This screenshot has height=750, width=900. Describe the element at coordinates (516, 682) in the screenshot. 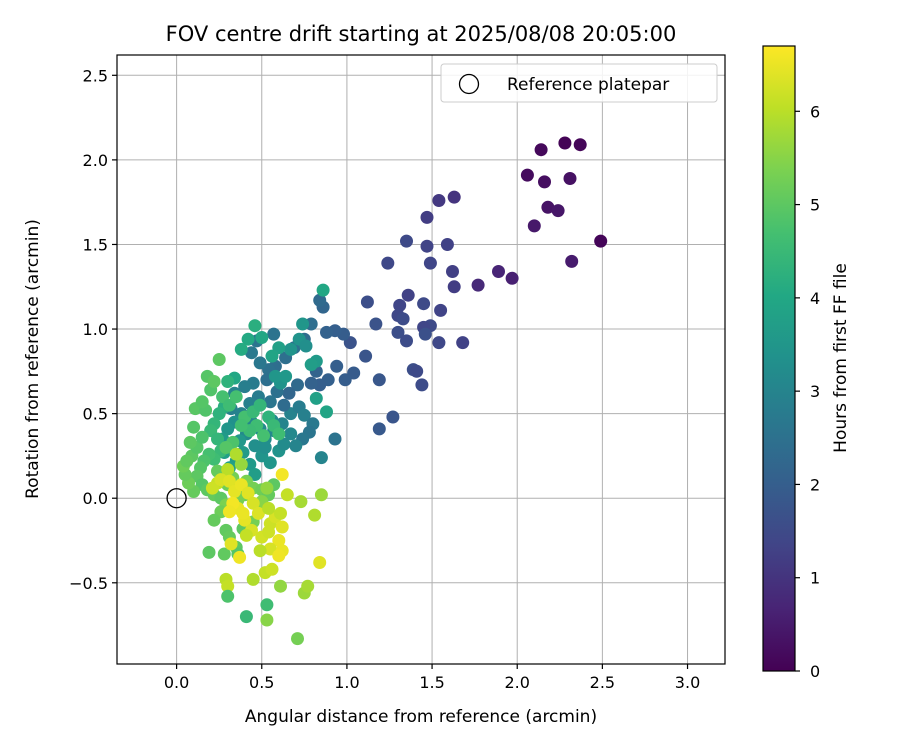

I see `x-tick-label: 2.0` at that location.